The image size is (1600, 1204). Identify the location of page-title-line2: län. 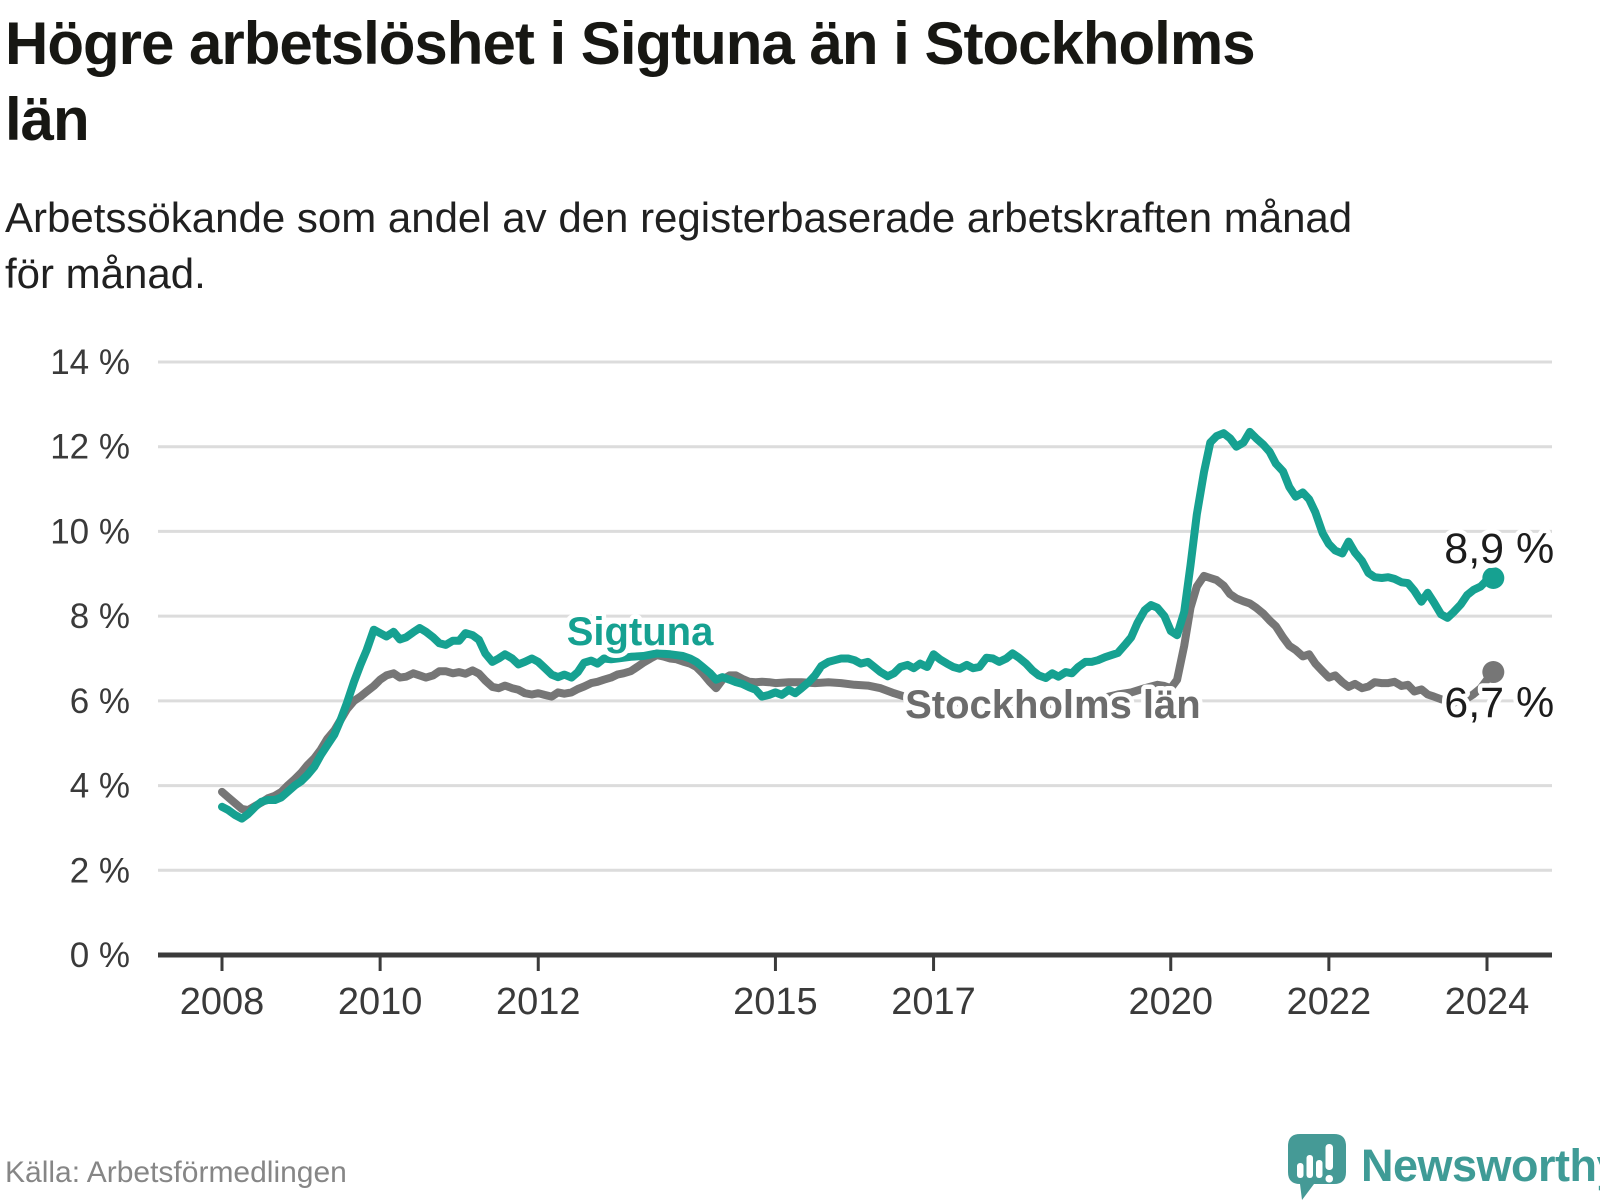
(47, 119).